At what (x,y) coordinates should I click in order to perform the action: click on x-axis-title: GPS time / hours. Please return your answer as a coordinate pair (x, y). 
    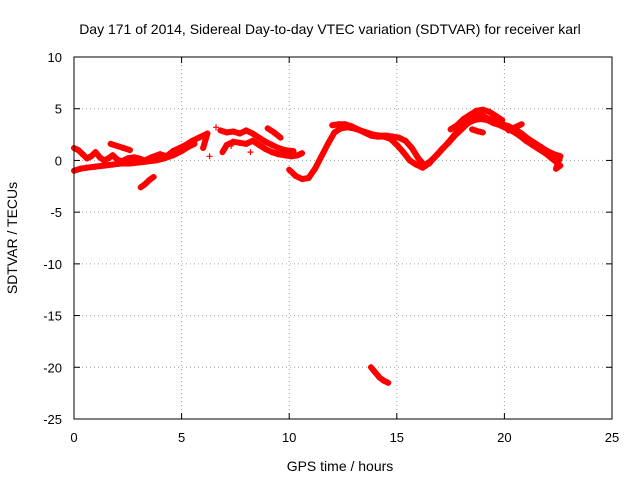
    Looking at the image, I should click on (340, 466).